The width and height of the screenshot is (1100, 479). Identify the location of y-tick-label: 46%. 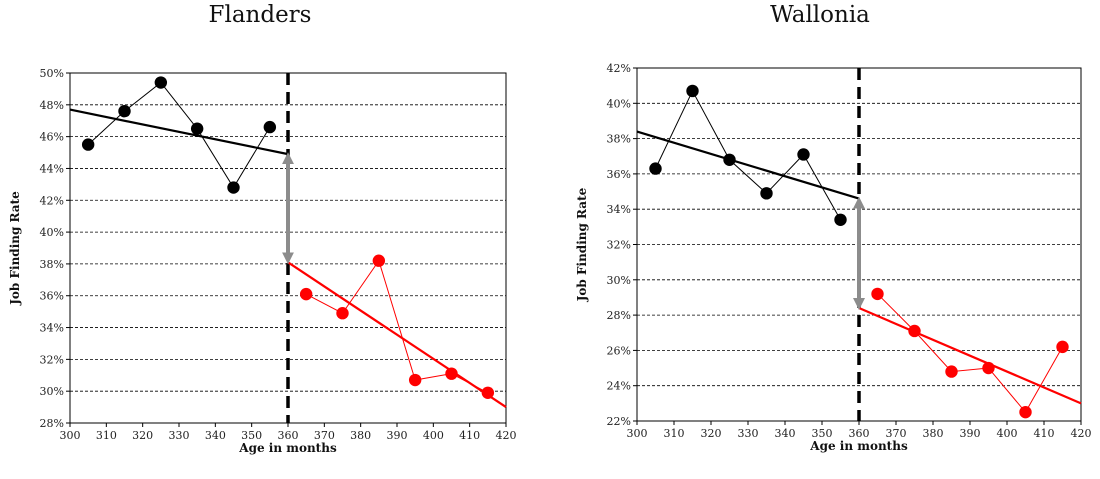
(52, 137).